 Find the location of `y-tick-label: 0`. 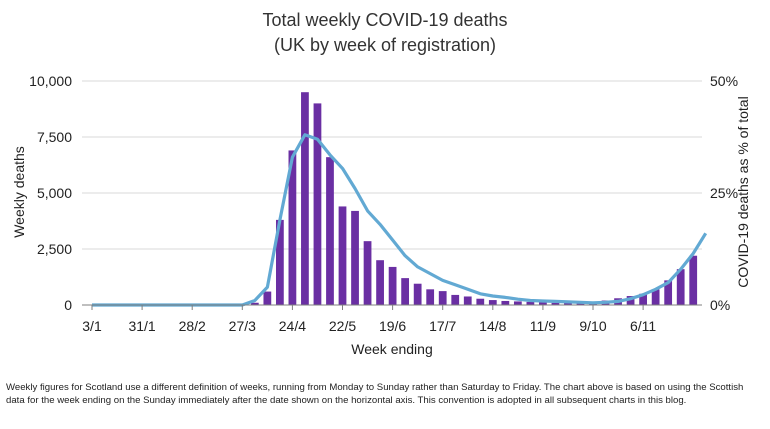

y-tick-label: 0 is located at coordinates (68, 305).